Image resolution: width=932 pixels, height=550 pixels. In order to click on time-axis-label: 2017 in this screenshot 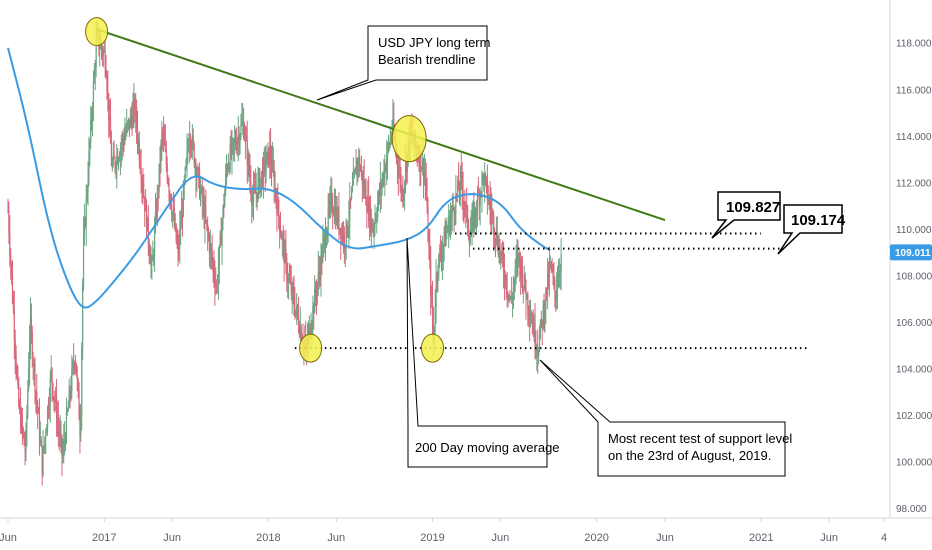, I will do `click(104, 538)`.